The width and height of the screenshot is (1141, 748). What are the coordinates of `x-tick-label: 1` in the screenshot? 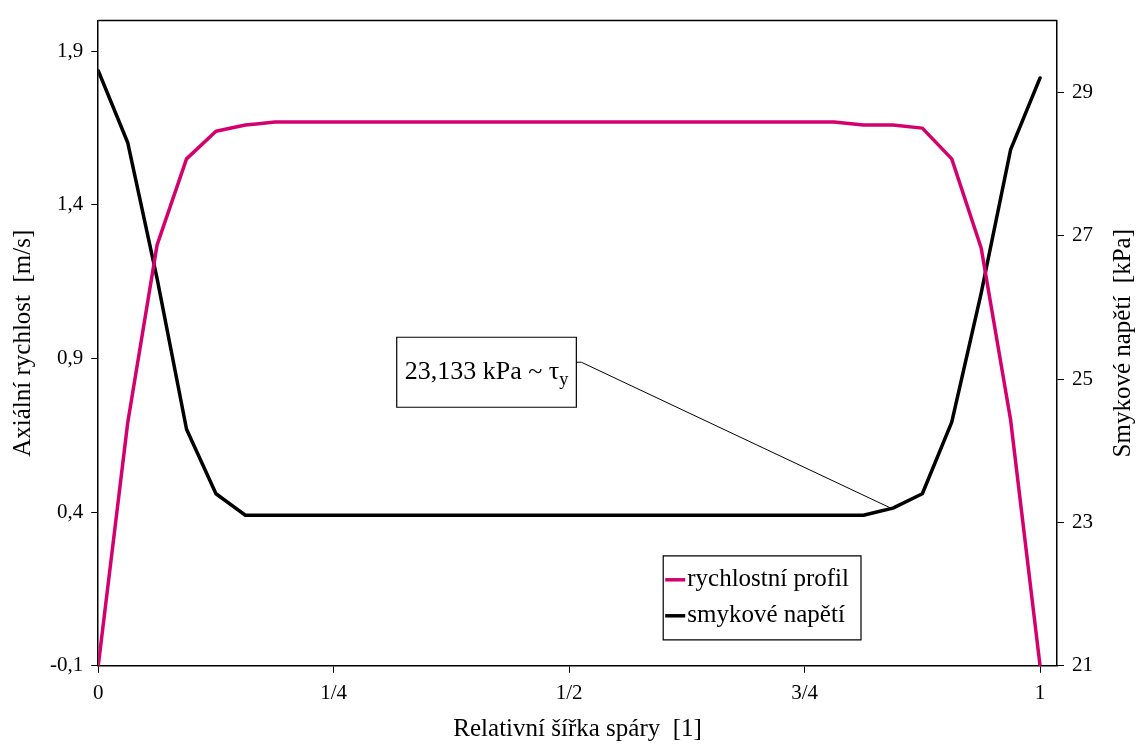 It's located at (1040, 691).